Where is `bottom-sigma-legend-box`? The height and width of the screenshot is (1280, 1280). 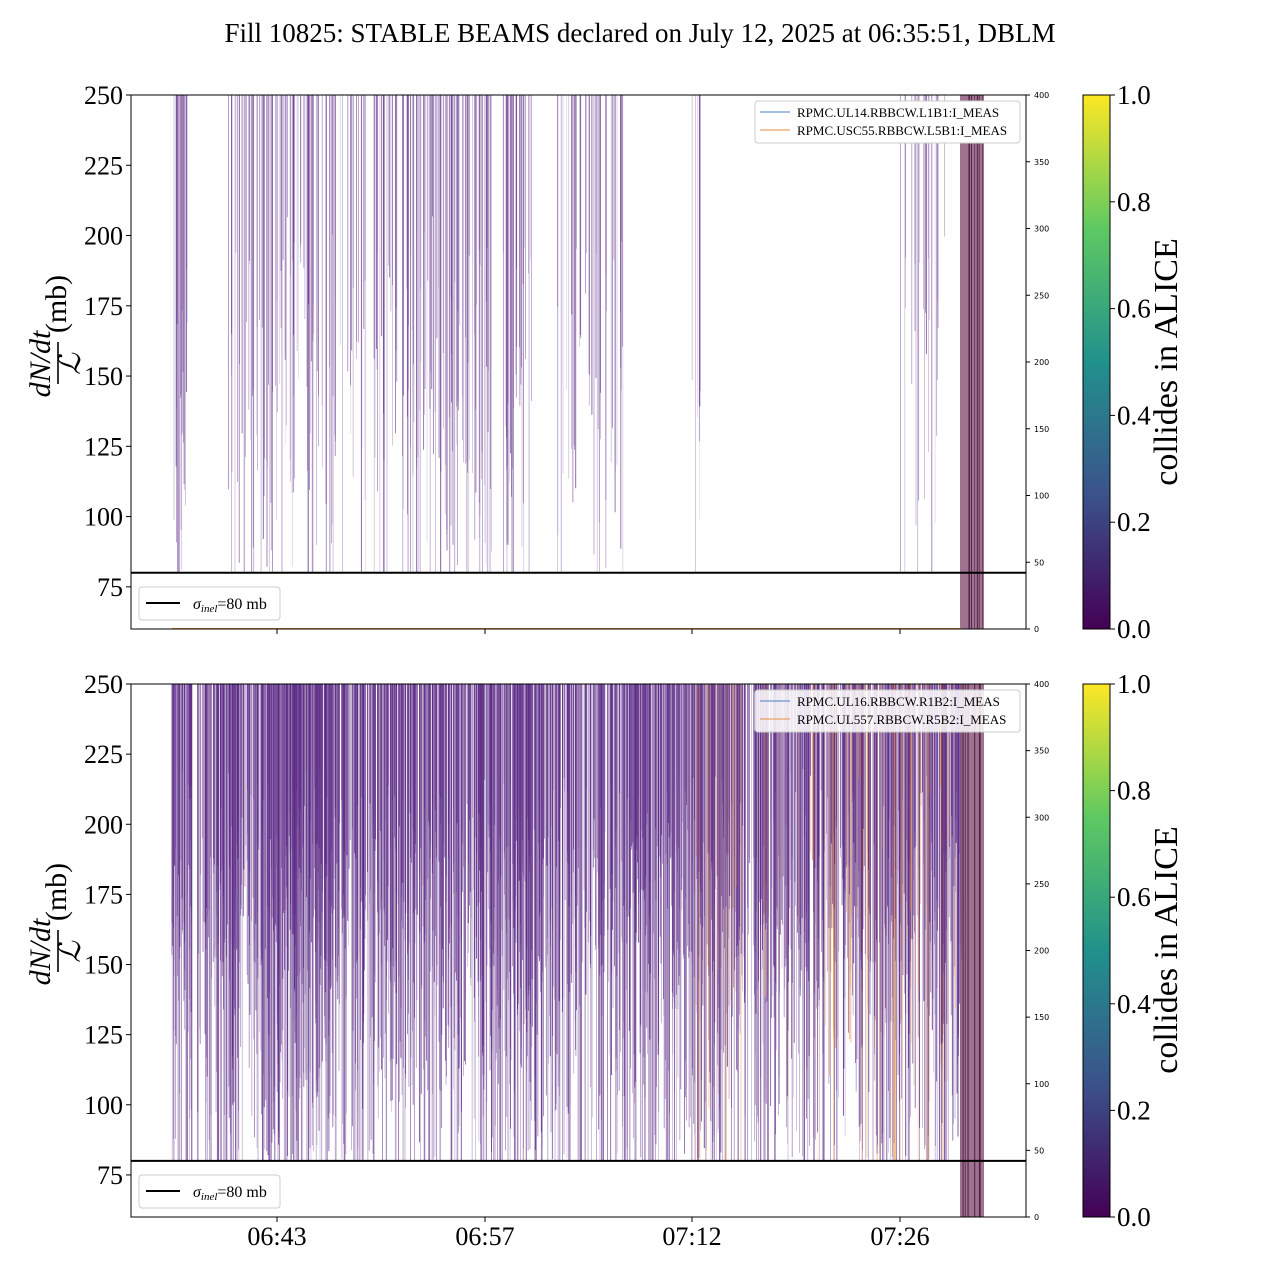
bottom-sigma-legend-box is located at coordinates (209, 1191).